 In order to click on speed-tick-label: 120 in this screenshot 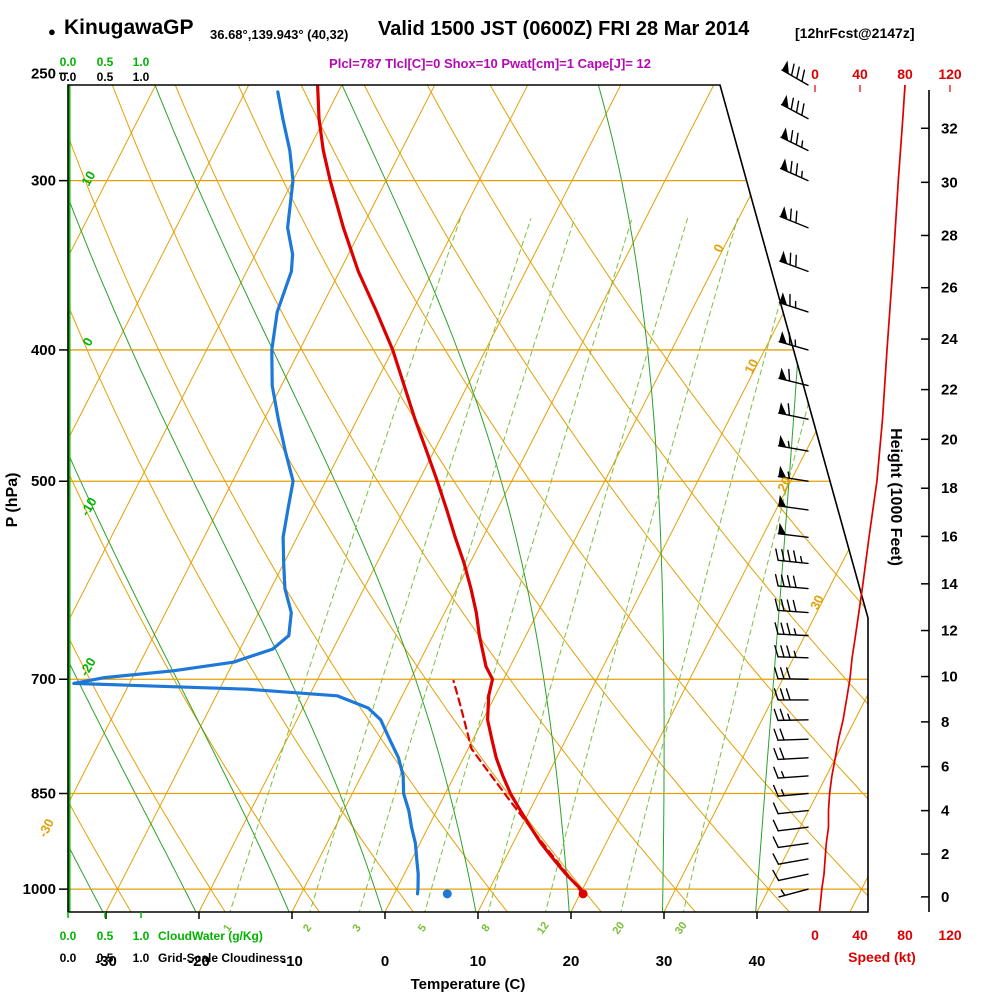, I will do `click(950, 935)`.